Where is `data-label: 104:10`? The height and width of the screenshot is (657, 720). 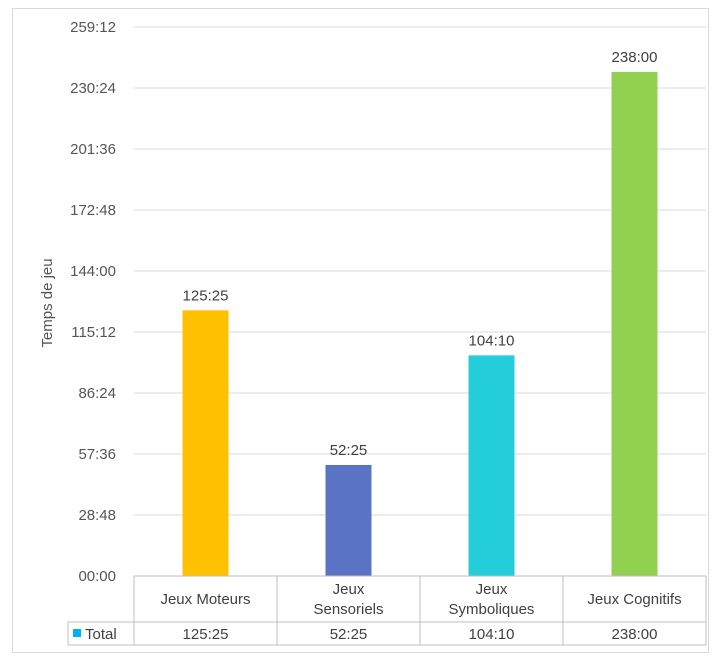 data-label: 104:10 is located at coordinates (492, 340).